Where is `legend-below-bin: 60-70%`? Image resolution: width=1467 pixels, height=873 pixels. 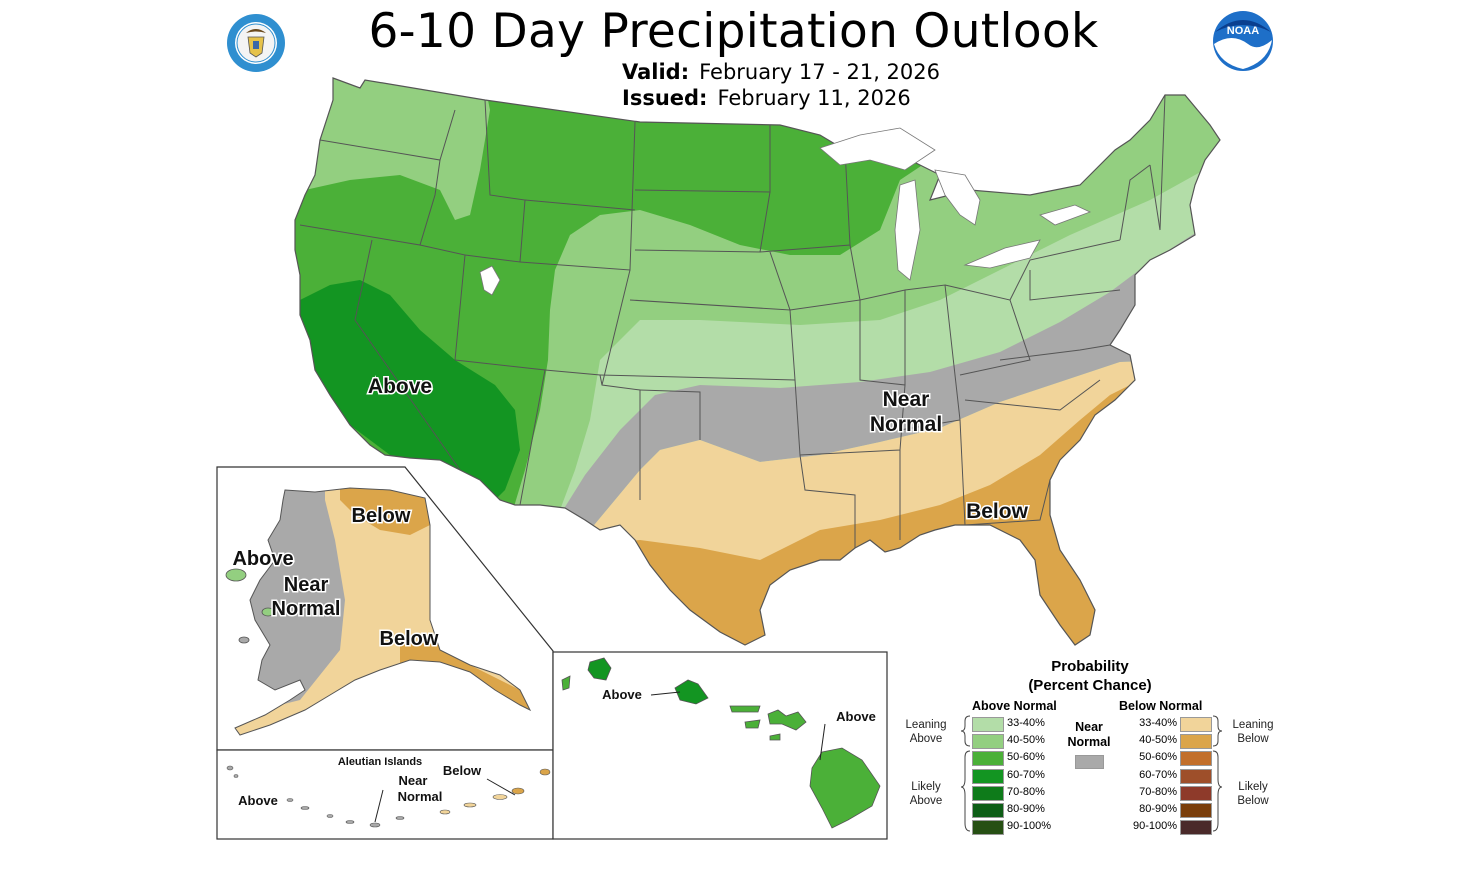 legend-below-bin: 60-70% is located at coordinates (1158, 774).